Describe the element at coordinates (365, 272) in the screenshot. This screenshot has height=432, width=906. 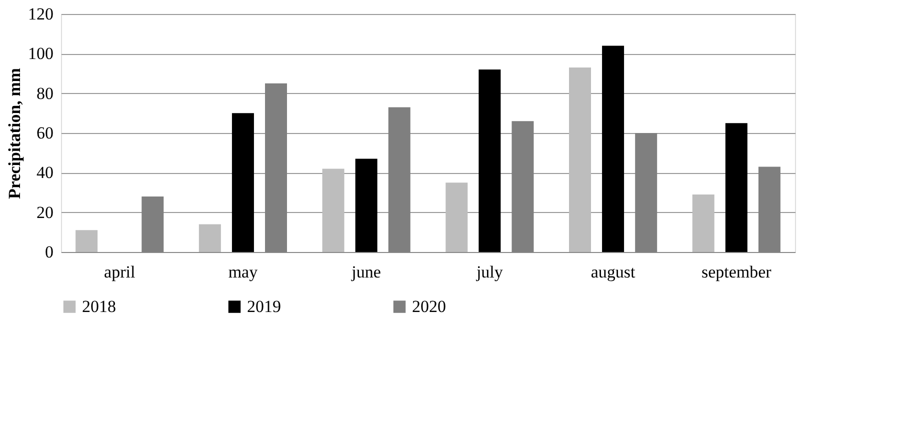
I see `x-tick-label: june` at that location.